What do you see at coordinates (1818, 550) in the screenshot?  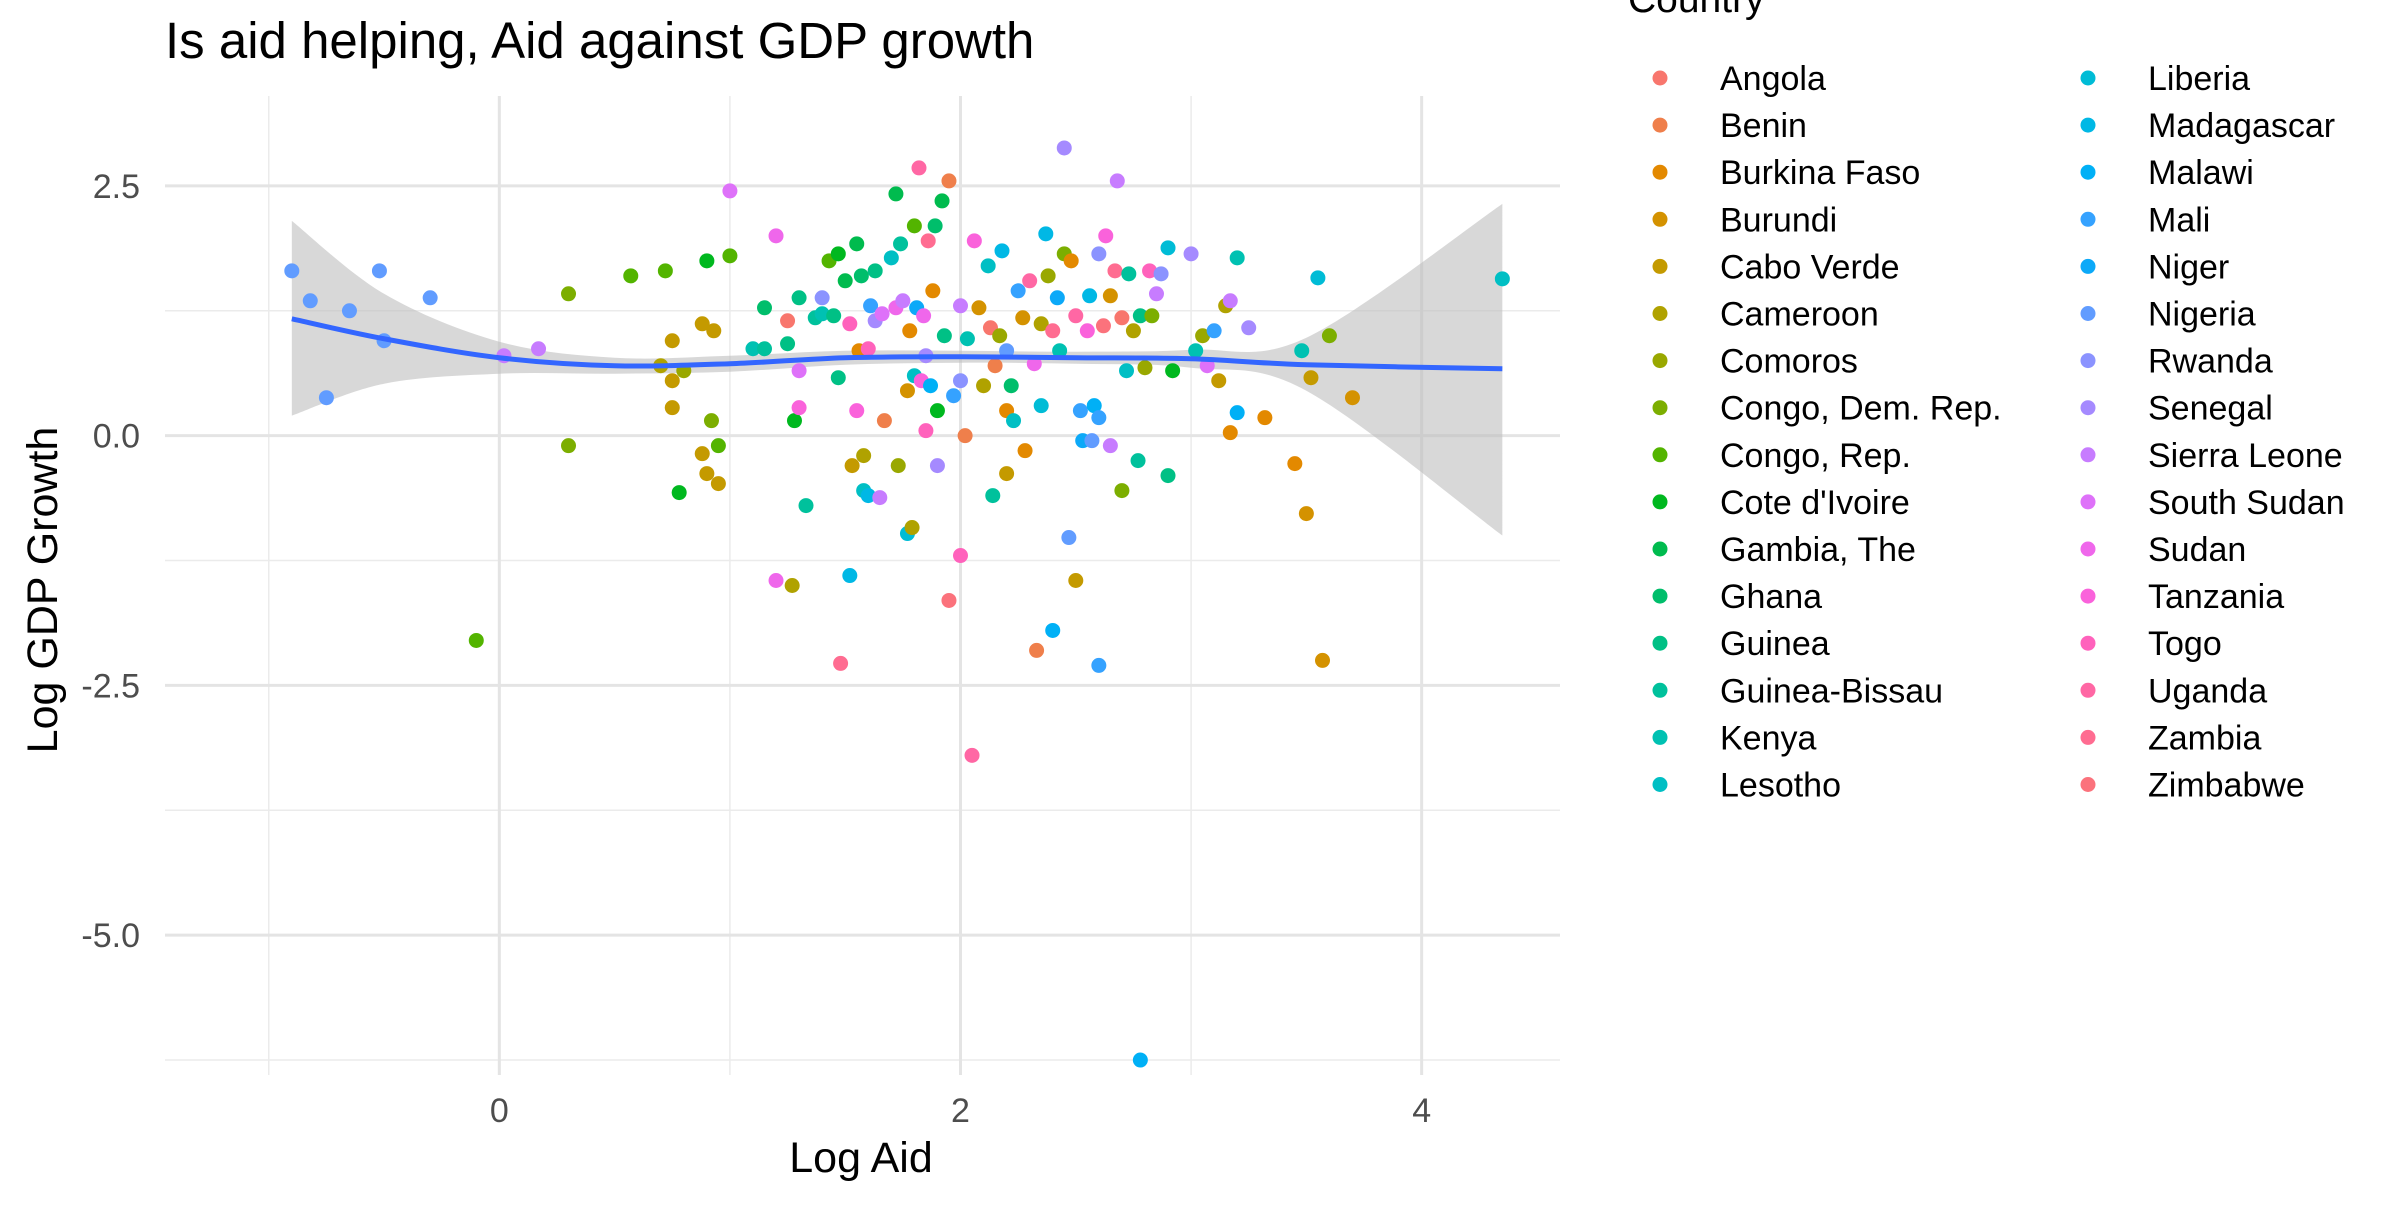 I see `legend-label: Gambia, The` at bounding box center [1818, 550].